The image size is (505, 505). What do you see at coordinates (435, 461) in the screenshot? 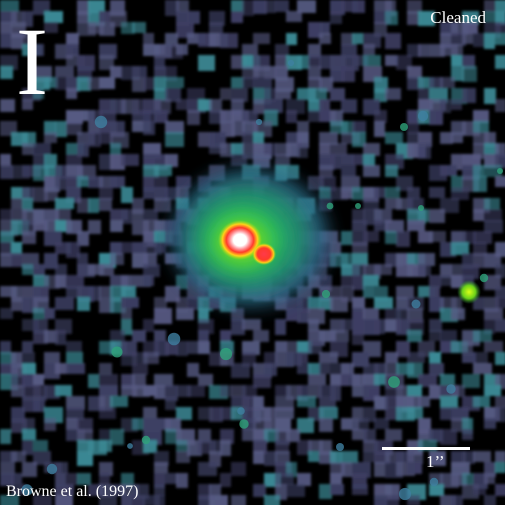
I see `scale-bar-label: 1’’` at bounding box center [435, 461].